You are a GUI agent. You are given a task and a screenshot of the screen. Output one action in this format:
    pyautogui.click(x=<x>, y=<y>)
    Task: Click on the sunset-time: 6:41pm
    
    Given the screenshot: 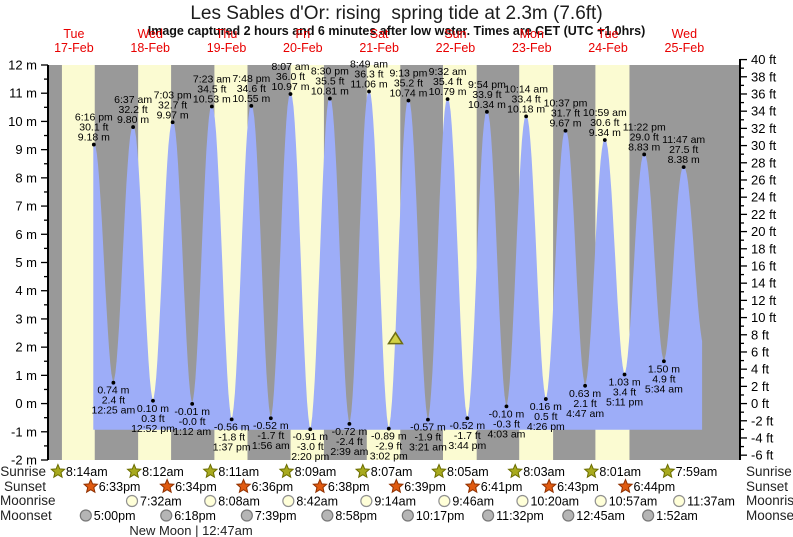 What is the action you would take?
    pyautogui.click(x=502, y=487)
    